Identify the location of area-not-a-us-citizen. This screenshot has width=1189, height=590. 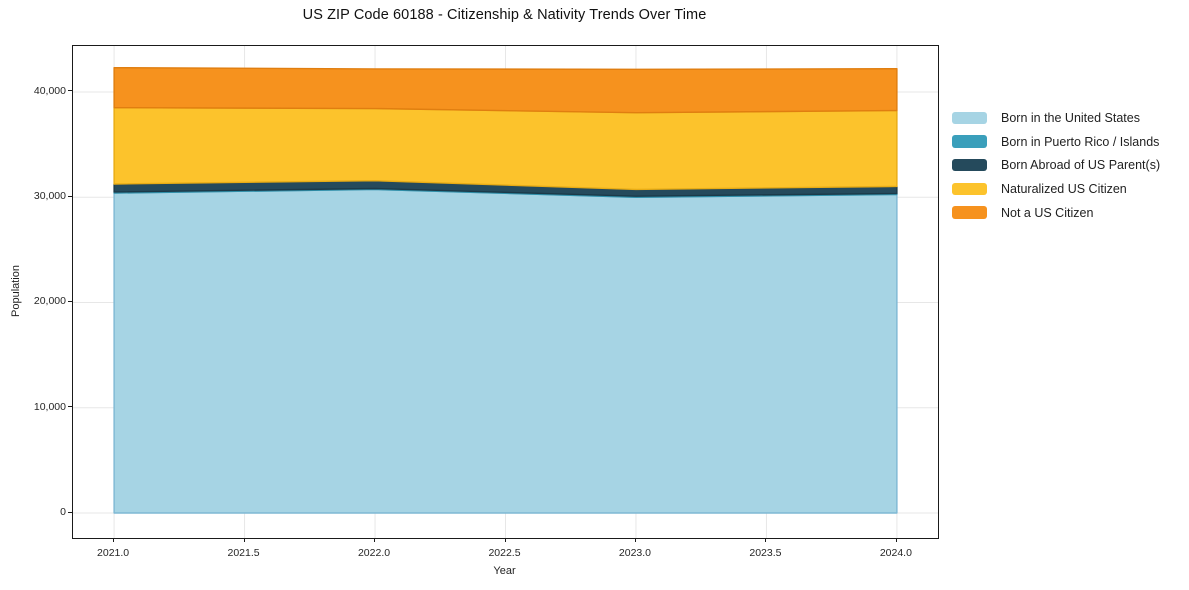
(505, 90).